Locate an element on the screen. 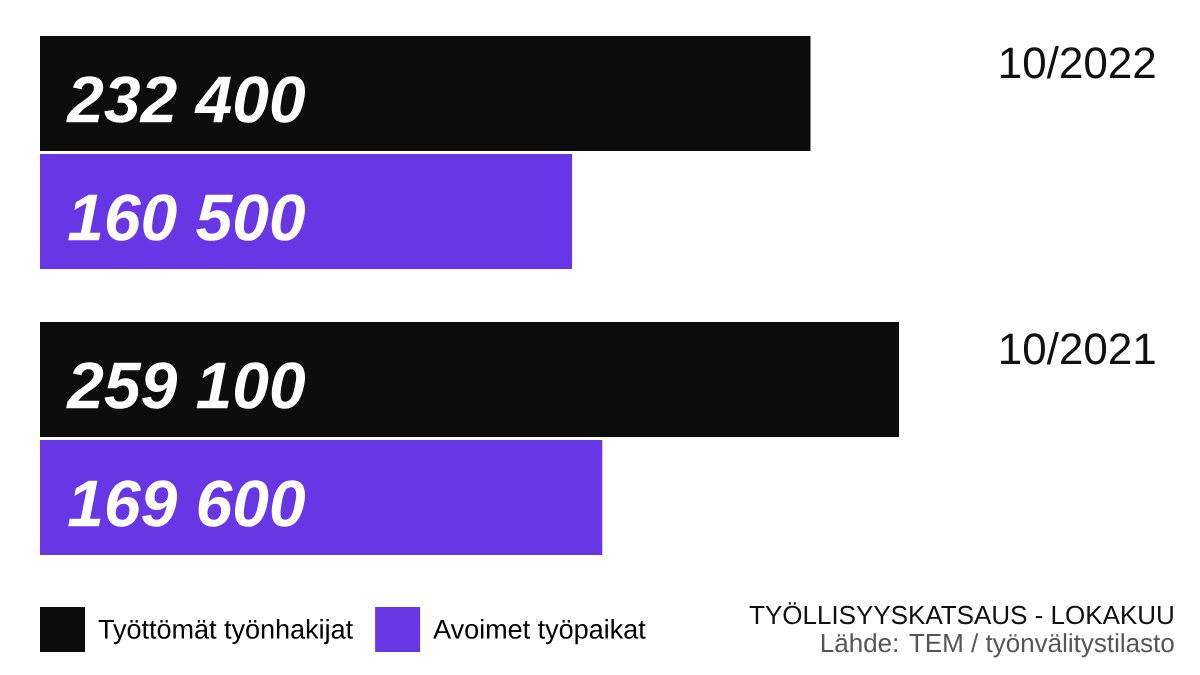 The height and width of the screenshot is (675, 1200). y-tick-label: 10/2022 is located at coordinates (1078, 62).